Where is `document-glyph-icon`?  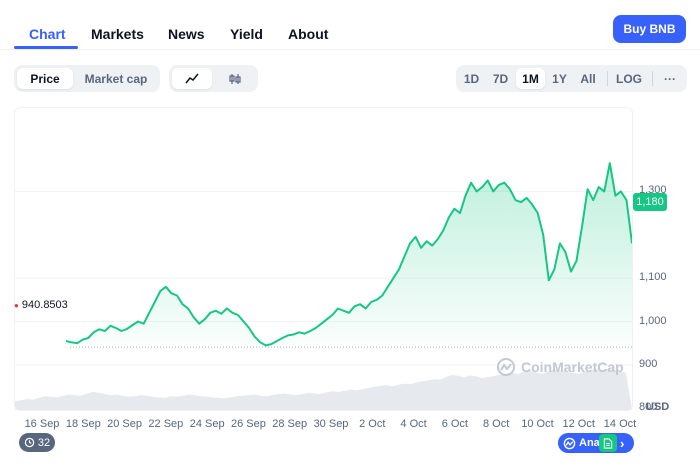 document-glyph-icon is located at coordinates (608, 443).